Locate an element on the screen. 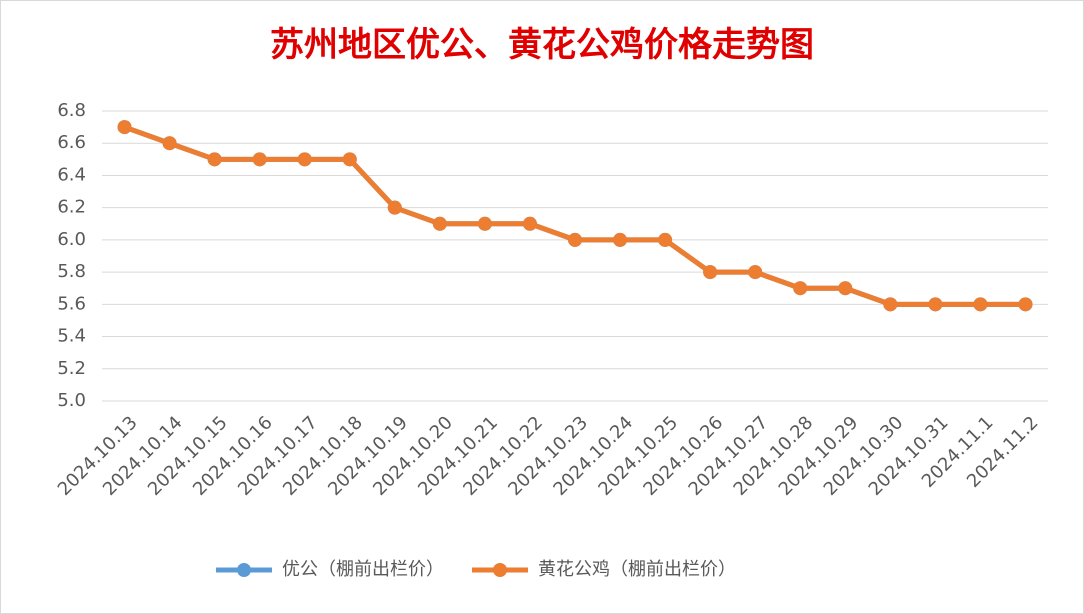 The height and width of the screenshot is (614, 1084). y-tick-label: 5.8 is located at coordinates (71, 271).